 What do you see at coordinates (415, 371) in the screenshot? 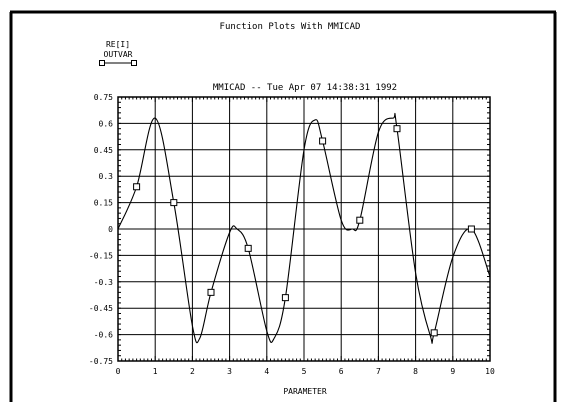
I see `x-tick-label: 8` at bounding box center [415, 371].